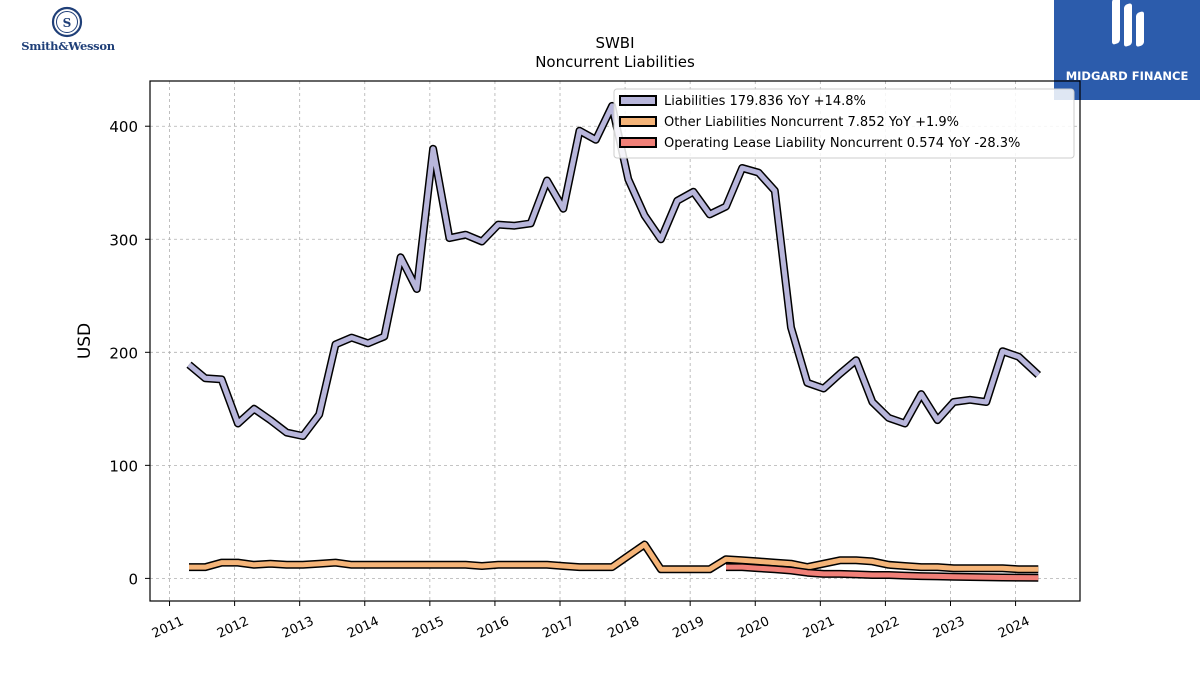 The image size is (1200, 675). What do you see at coordinates (123, 353) in the screenshot?
I see `y-tick-label: 200` at bounding box center [123, 353].